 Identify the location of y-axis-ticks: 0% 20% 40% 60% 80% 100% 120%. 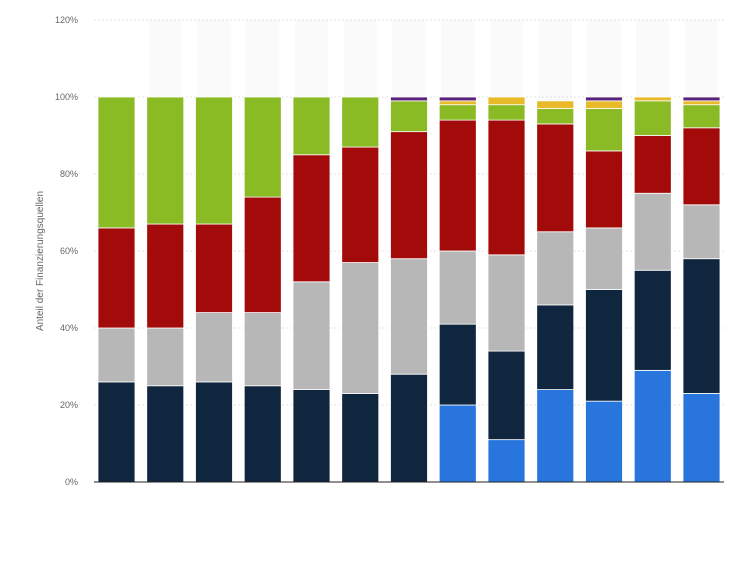
(66, 251).